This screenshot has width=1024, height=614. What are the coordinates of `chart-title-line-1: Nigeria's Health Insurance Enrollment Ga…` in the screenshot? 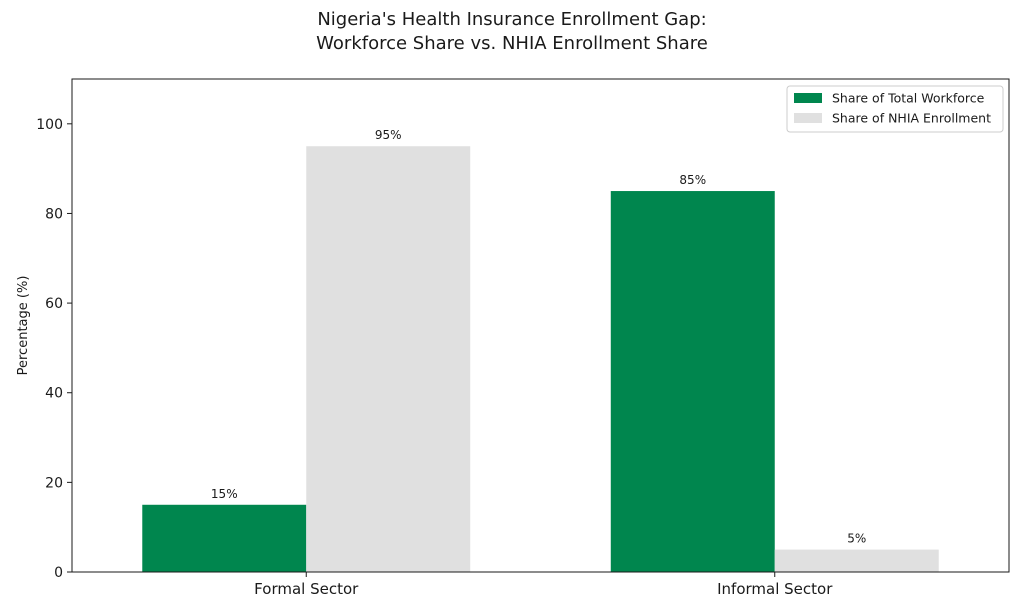 It's located at (512, 19).